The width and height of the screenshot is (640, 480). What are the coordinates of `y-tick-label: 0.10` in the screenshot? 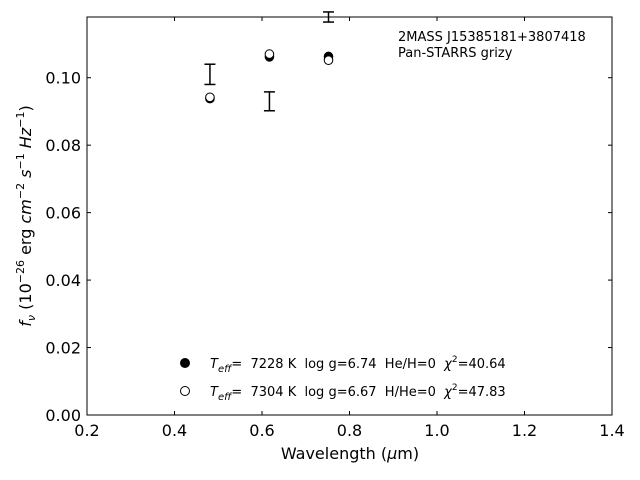 It's located at (63, 78).